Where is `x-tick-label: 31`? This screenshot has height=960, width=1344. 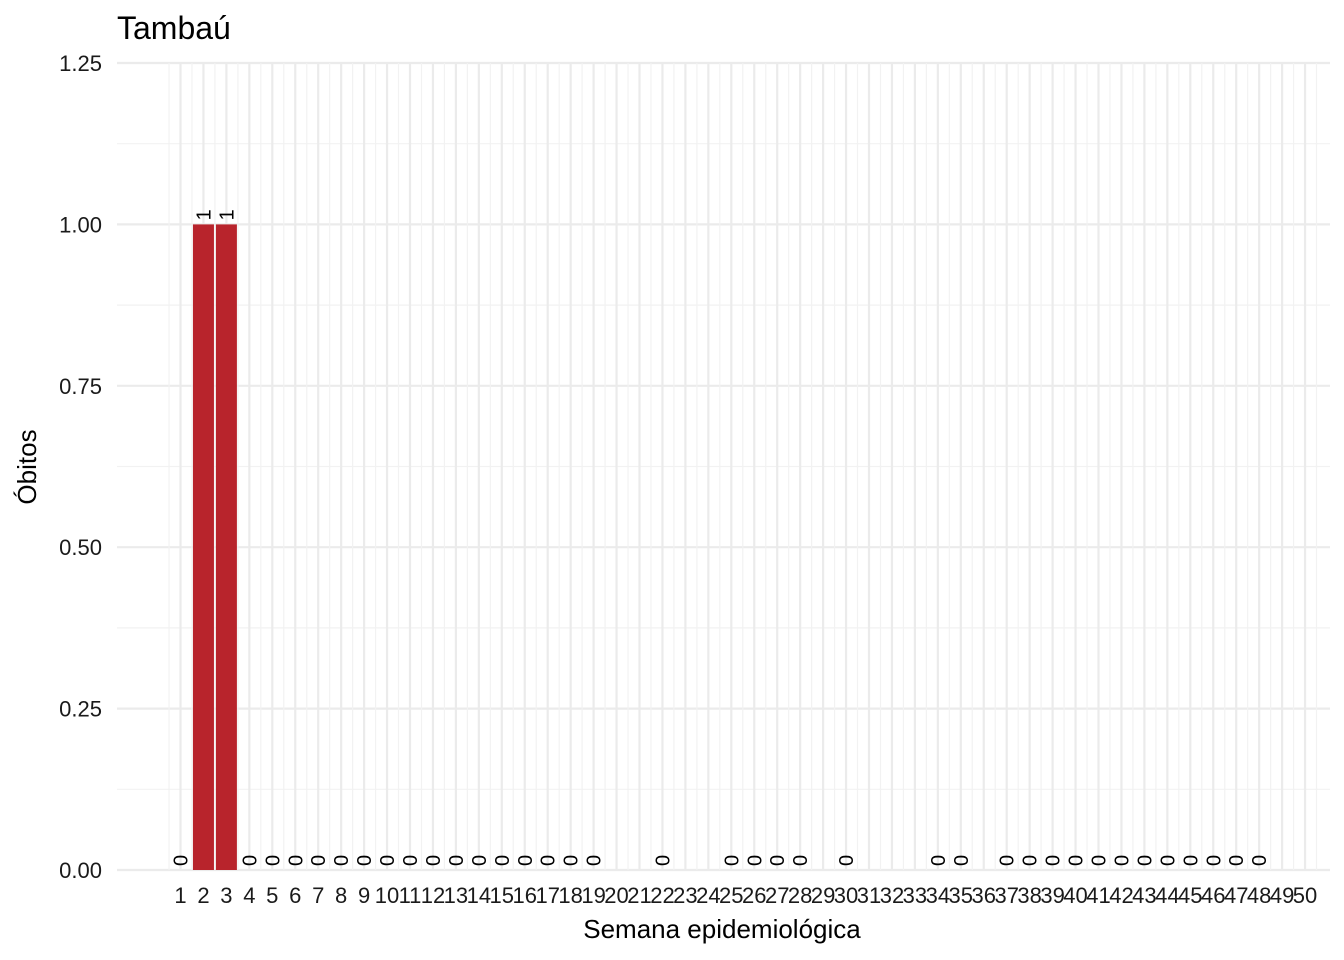 x-tick-label: 31 is located at coordinates (869, 895).